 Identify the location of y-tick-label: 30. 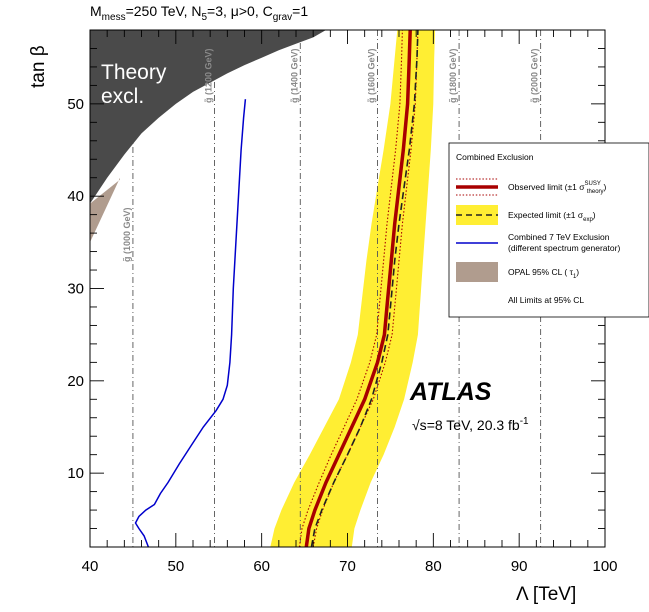
(75, 289).